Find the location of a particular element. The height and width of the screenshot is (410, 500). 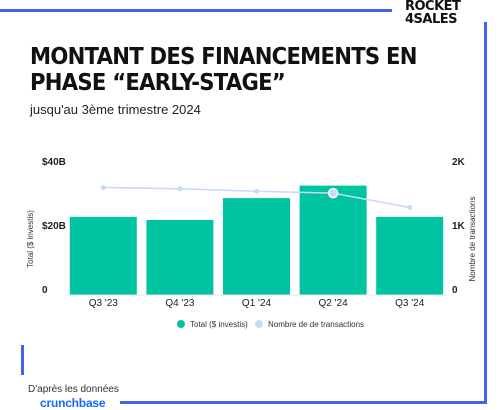

rocket4sales-logo: ROCKET 4SALES is located at coordinates (441, 13).